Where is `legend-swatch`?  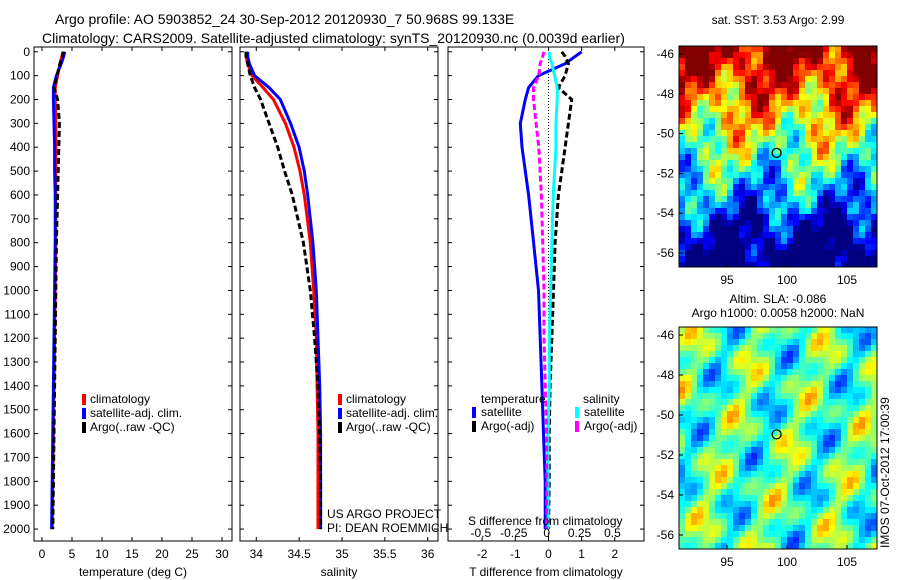
legend-swatch is located at coordinates (340, 413).